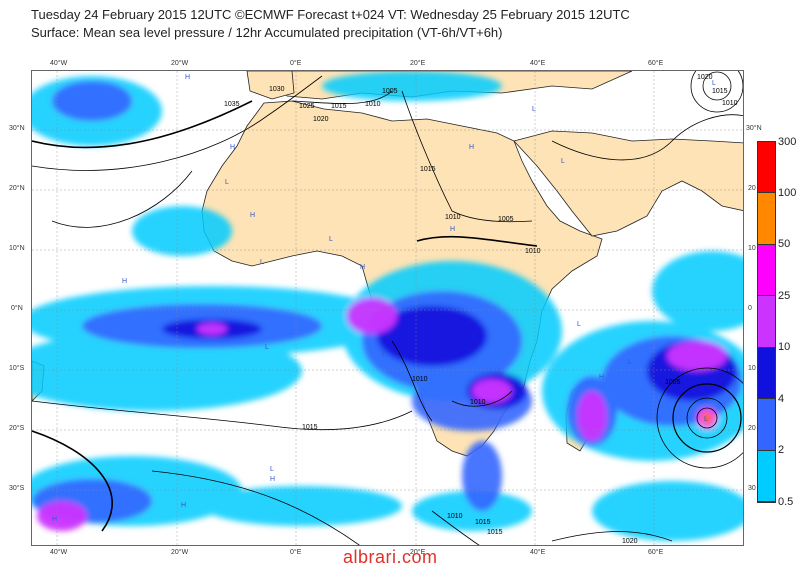 The height and width of the screenshot is (568, 807). What do you see at coordinates (17, 188) in the screenshot?
I see `lat-label-left: 20°N` at bounding box center [17, 188].